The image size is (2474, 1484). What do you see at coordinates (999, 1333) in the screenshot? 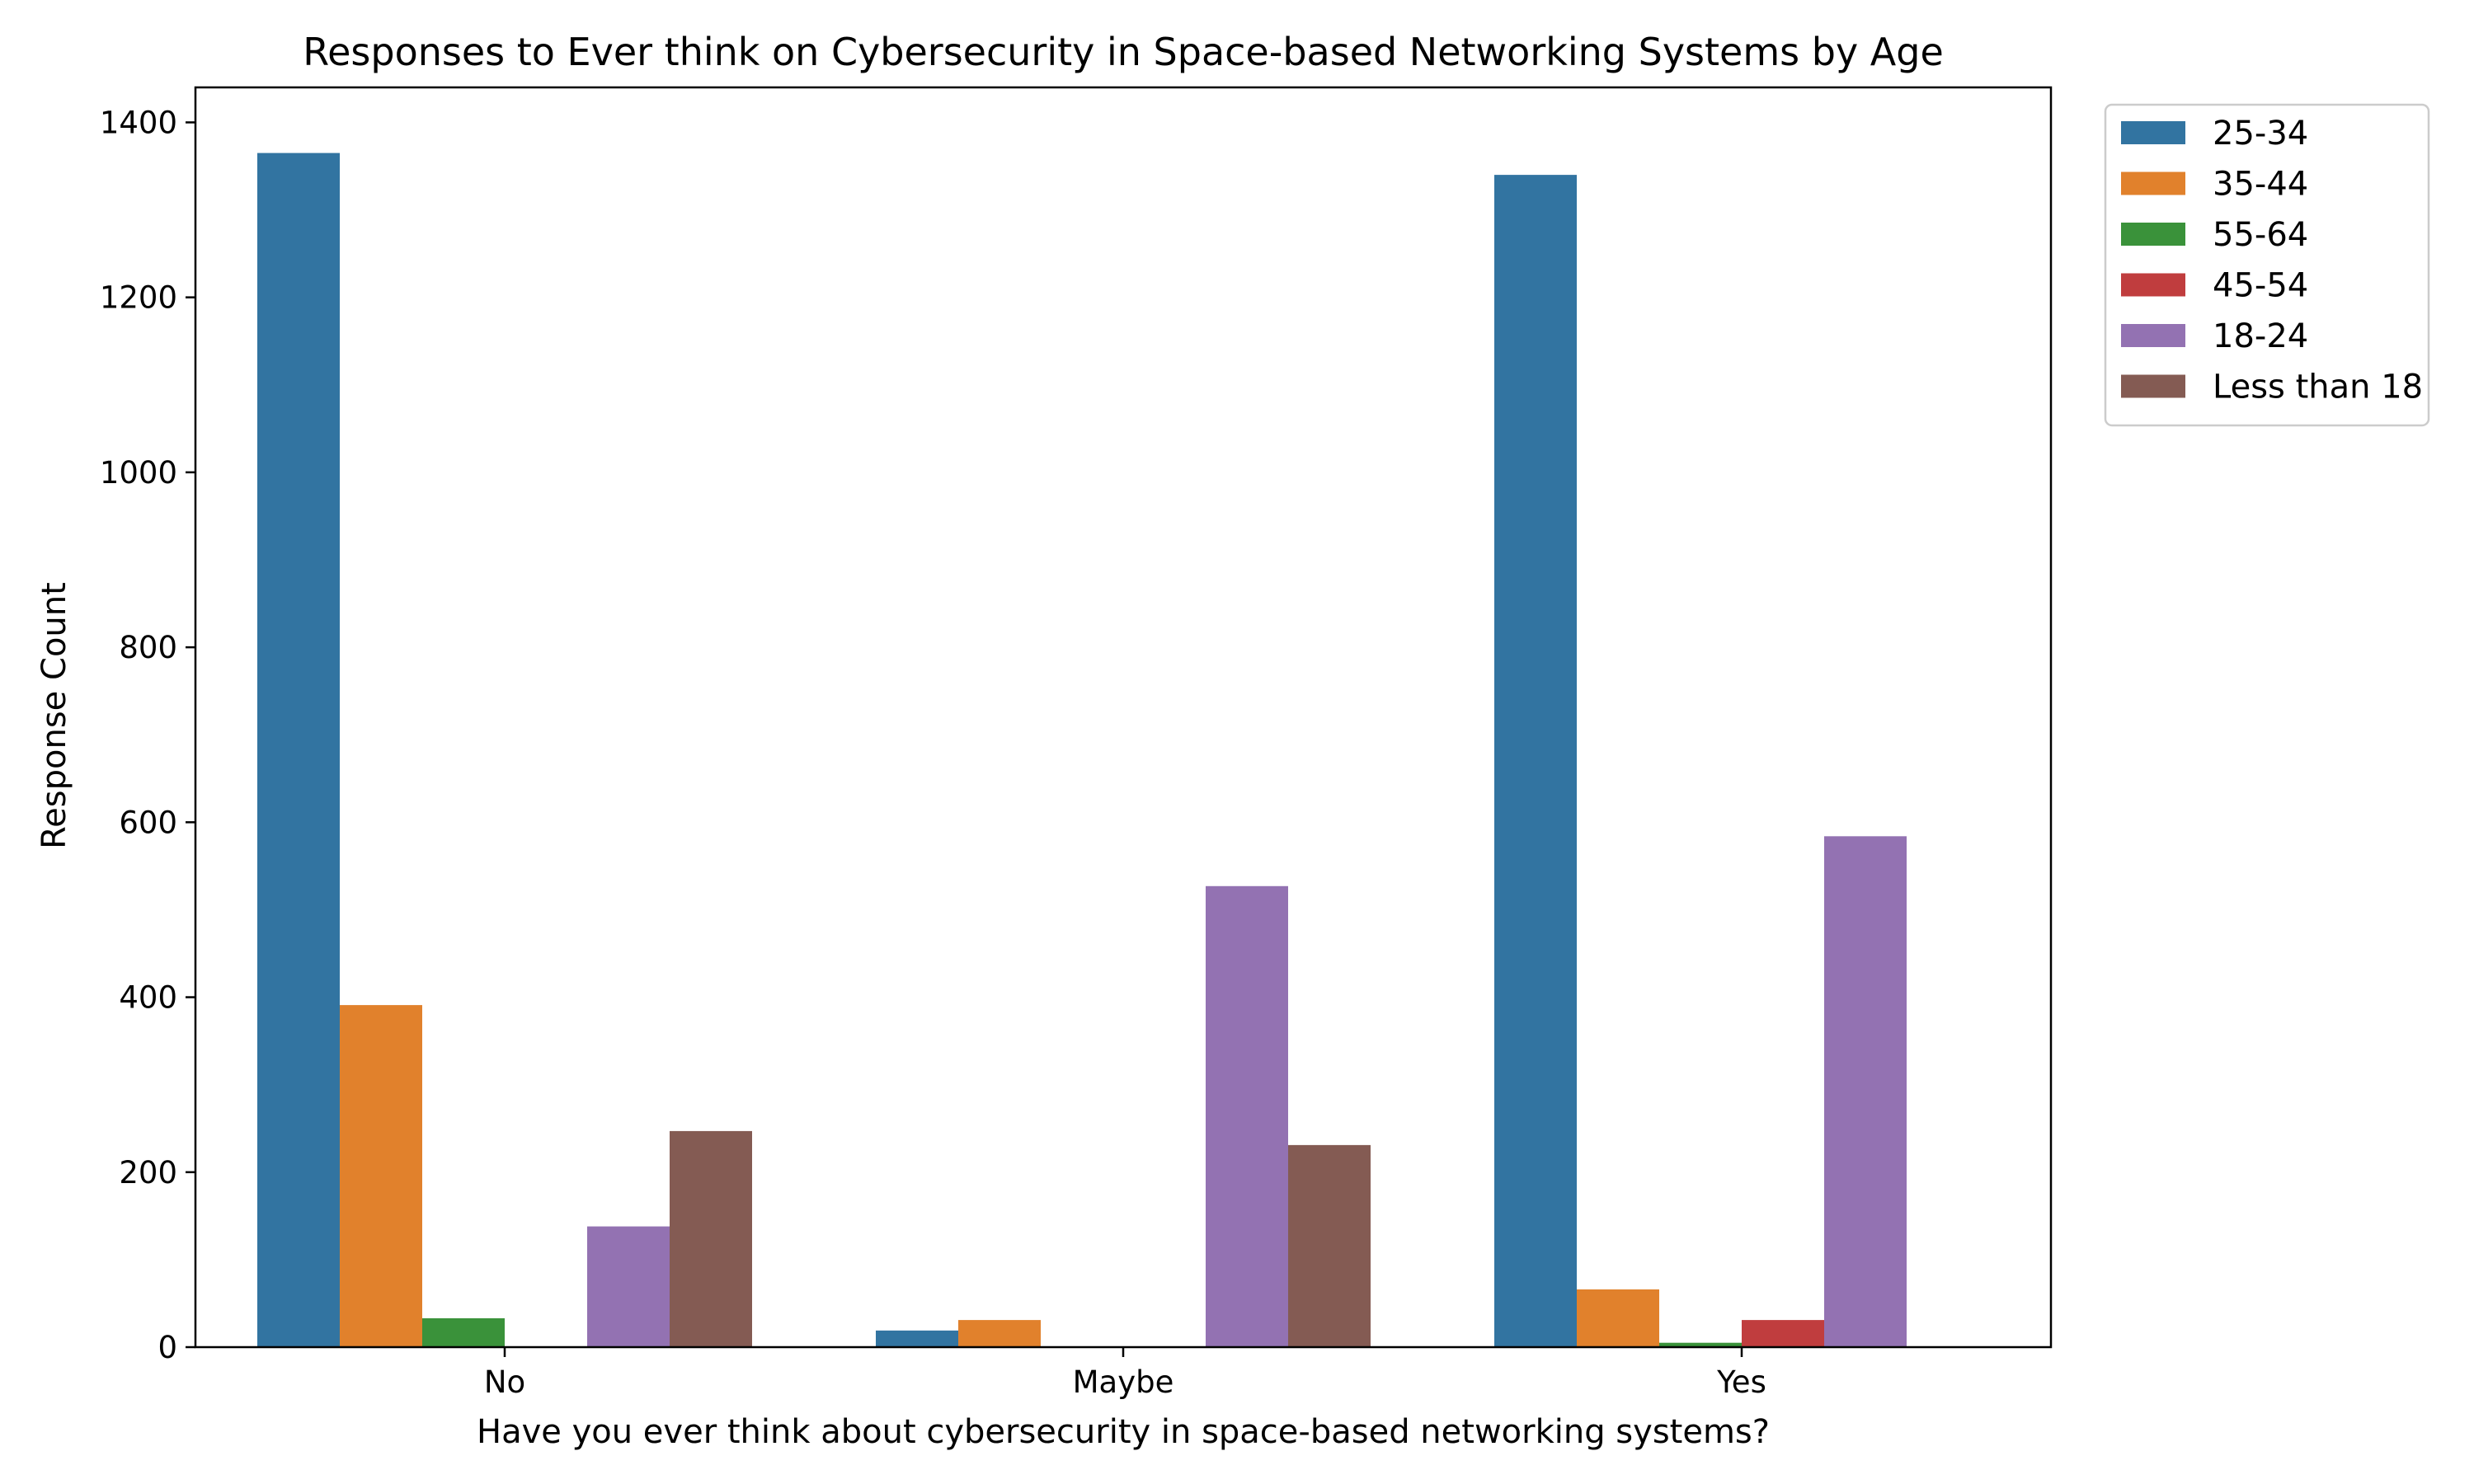
I see `bar-35-44-maybe` at bounding box center [999, 1333].